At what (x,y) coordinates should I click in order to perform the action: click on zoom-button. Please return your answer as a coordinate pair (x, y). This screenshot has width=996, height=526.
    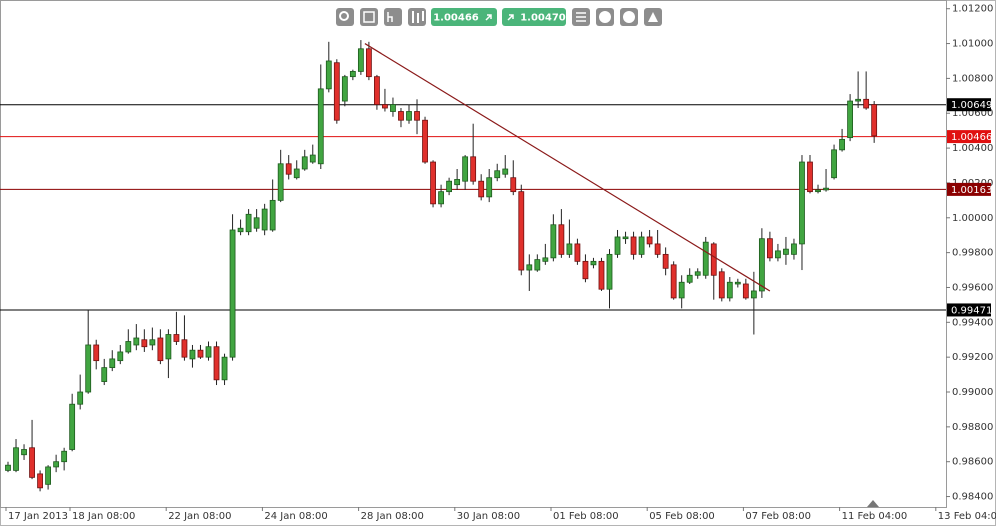
    Looking at the image, I should click on (345, 17).